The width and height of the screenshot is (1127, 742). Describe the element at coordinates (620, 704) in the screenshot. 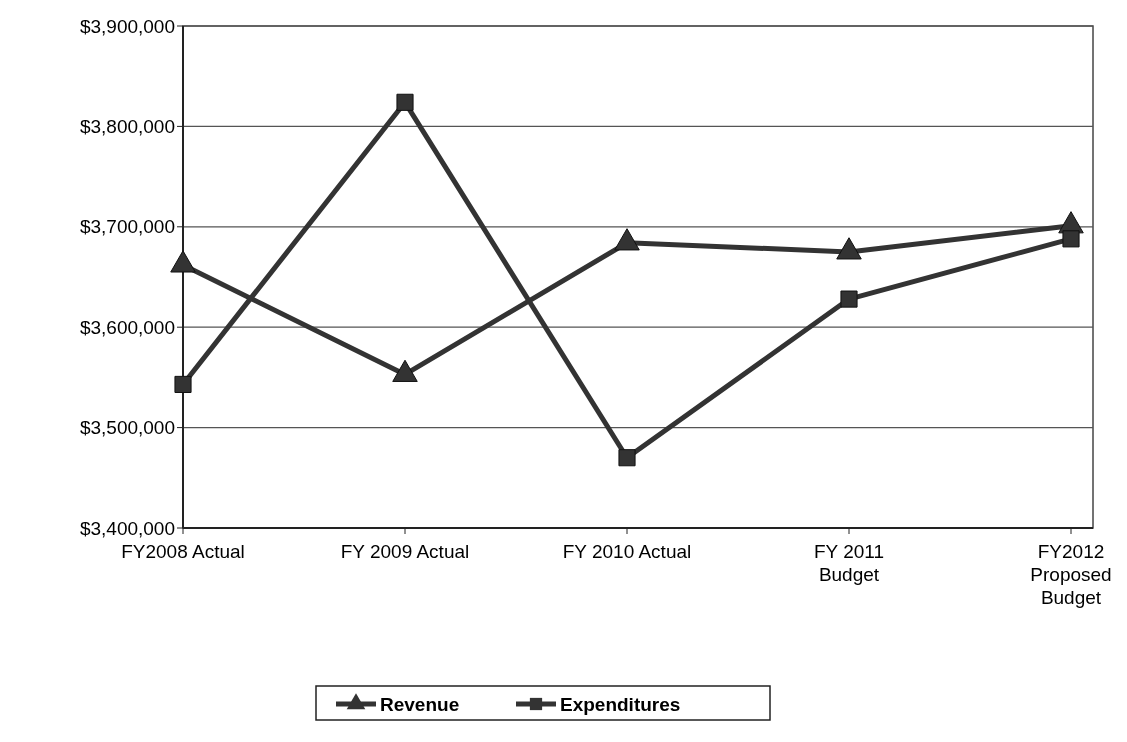

I see `legend-label: Expenditures` at that location.